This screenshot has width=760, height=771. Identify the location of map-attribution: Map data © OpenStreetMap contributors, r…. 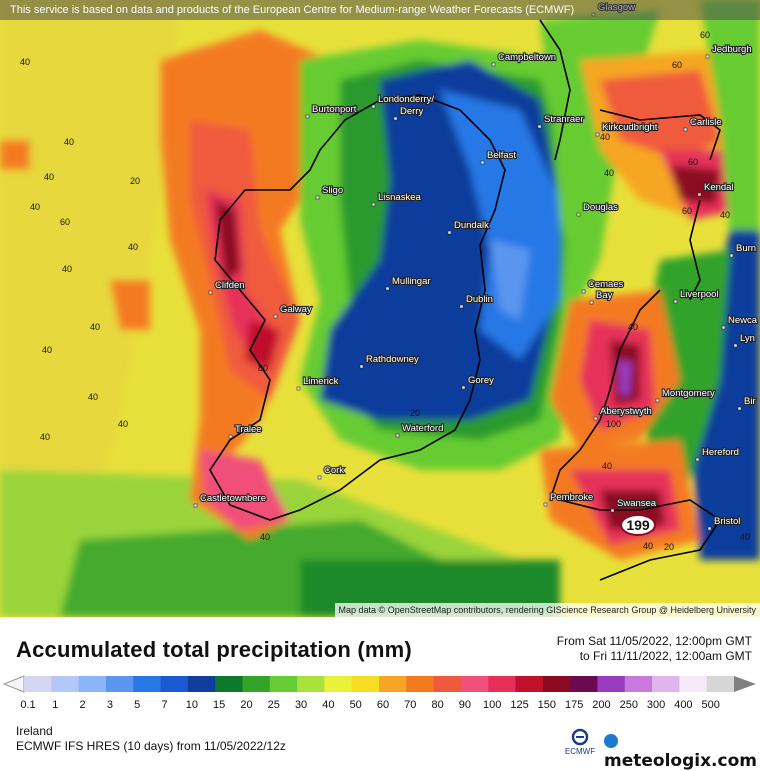
(547, 610).